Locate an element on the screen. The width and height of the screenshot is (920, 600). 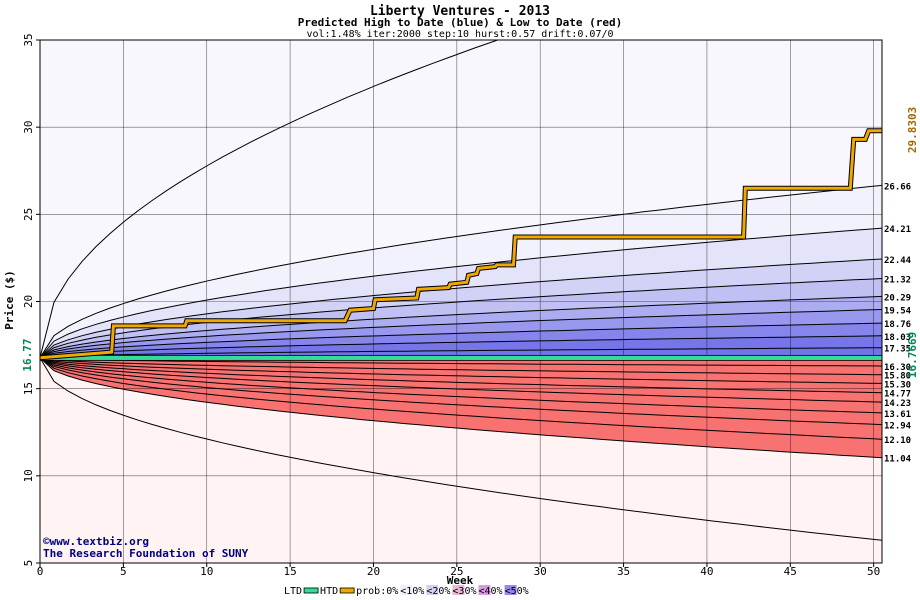
legend-ltd-label: LTD is located at coordinates (293, 591).